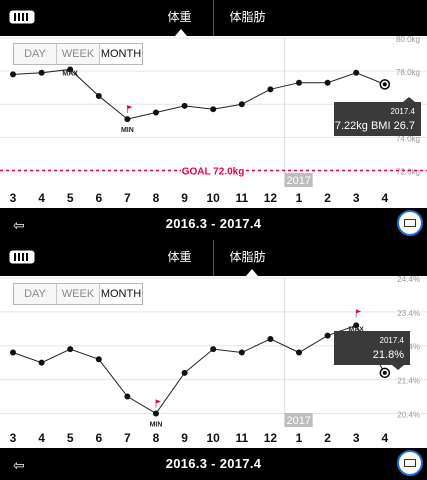  I want to click on bottom-bar: ⇦ 2016.3 - 2017.4, so click(213, 224).